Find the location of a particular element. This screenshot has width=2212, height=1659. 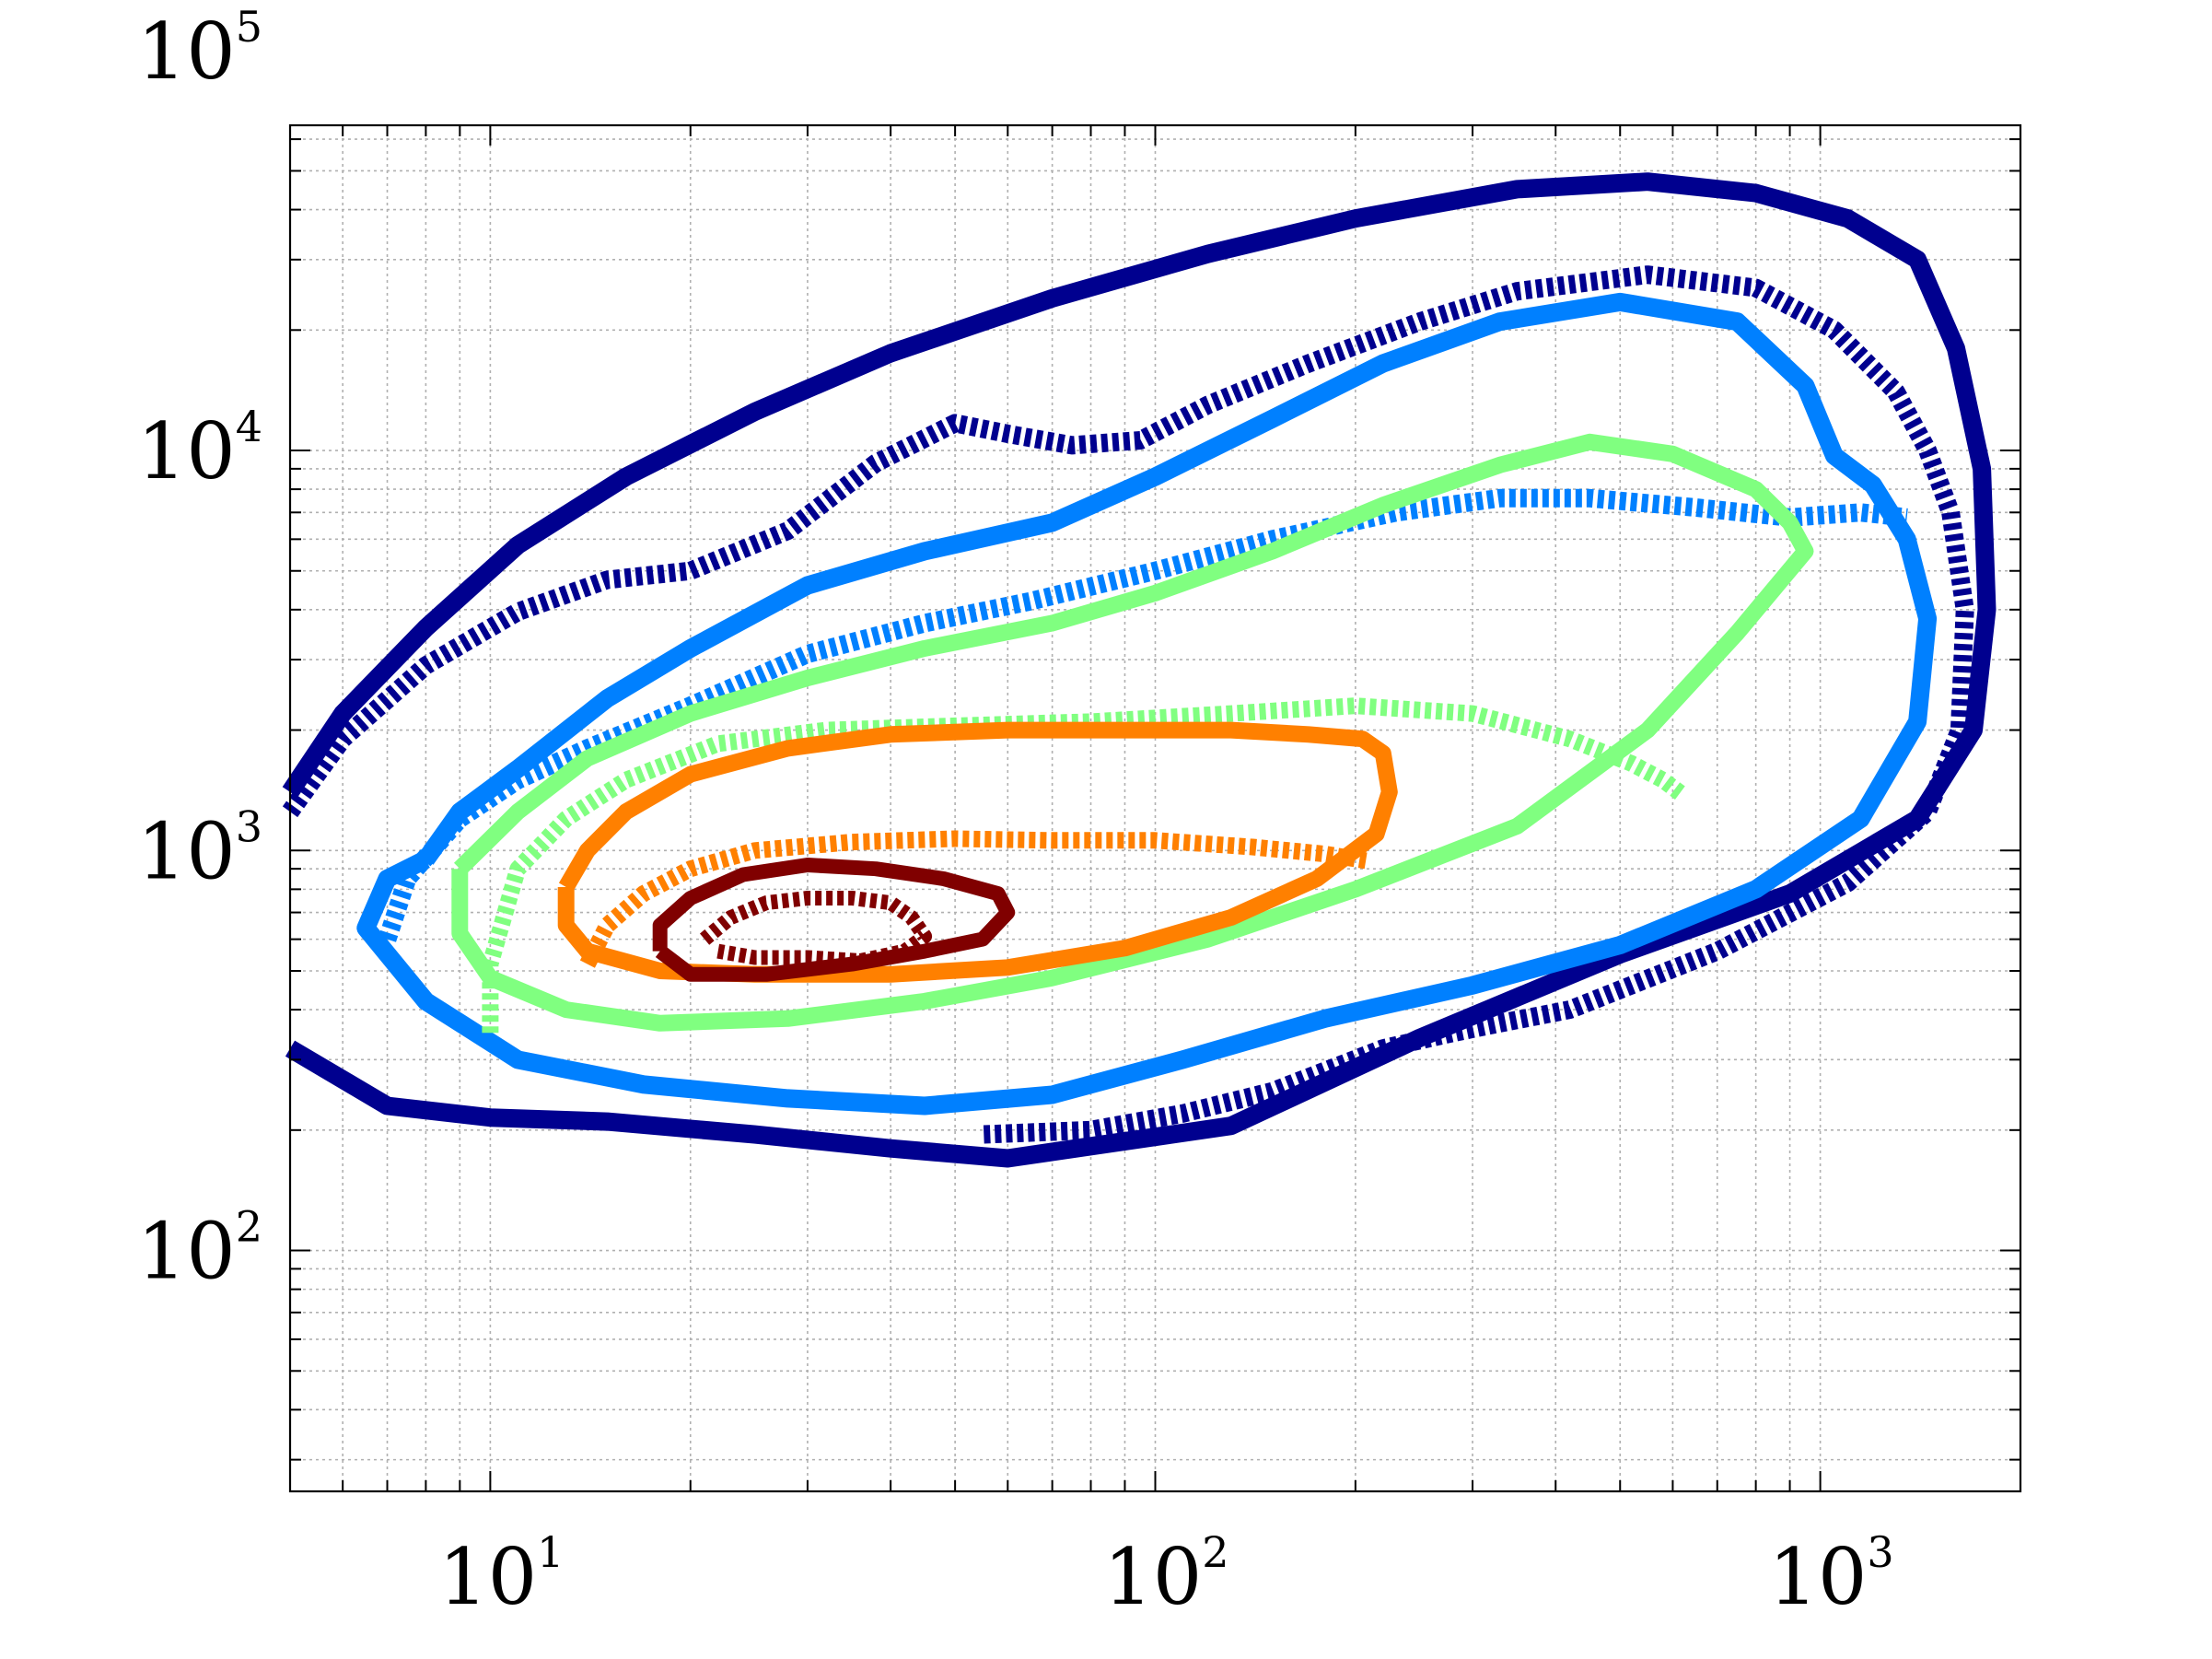

x-tick-label: 10³ is located at coordinates (1832, 1574).